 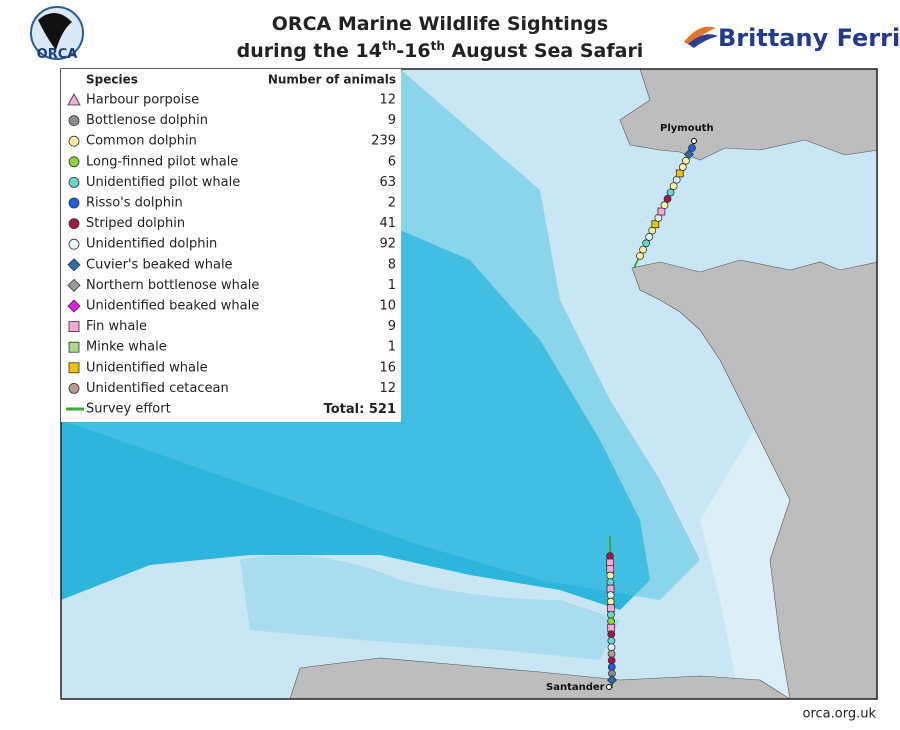 What do you see at coordinates (147, 120) in the screenshot?
I see `species-name: Bottlenose dolphin` at bounding box center [147, 120].